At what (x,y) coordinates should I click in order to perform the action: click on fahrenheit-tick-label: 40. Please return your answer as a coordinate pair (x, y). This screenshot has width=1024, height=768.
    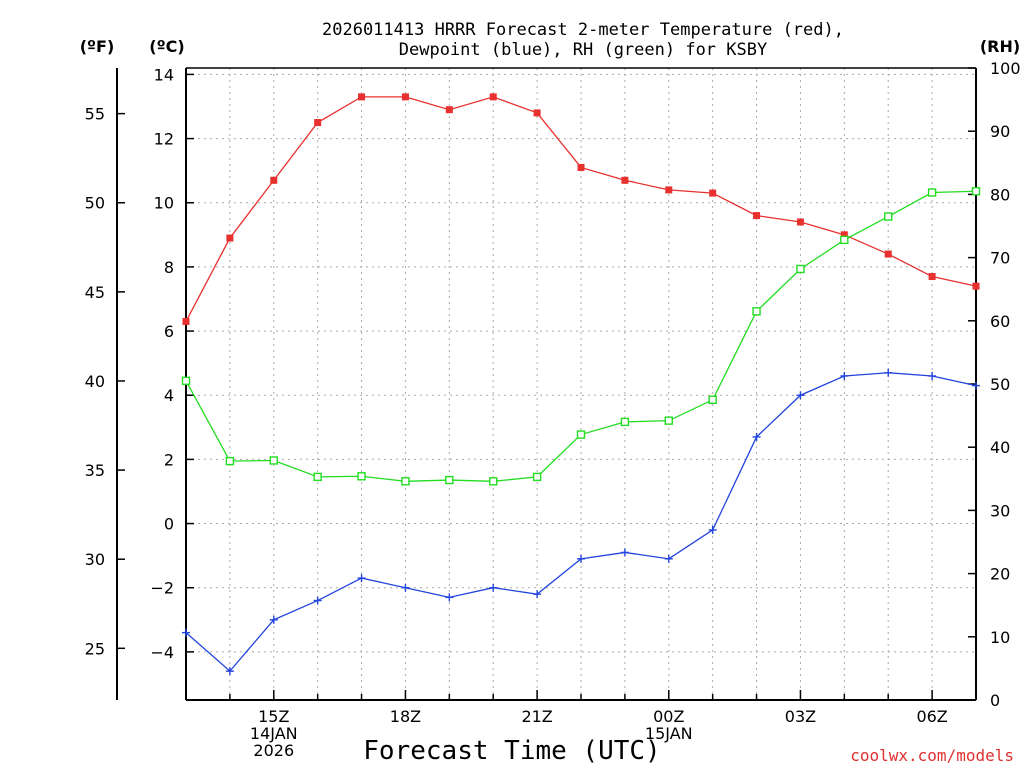
    Looking at the image, I should click on (95, 381).